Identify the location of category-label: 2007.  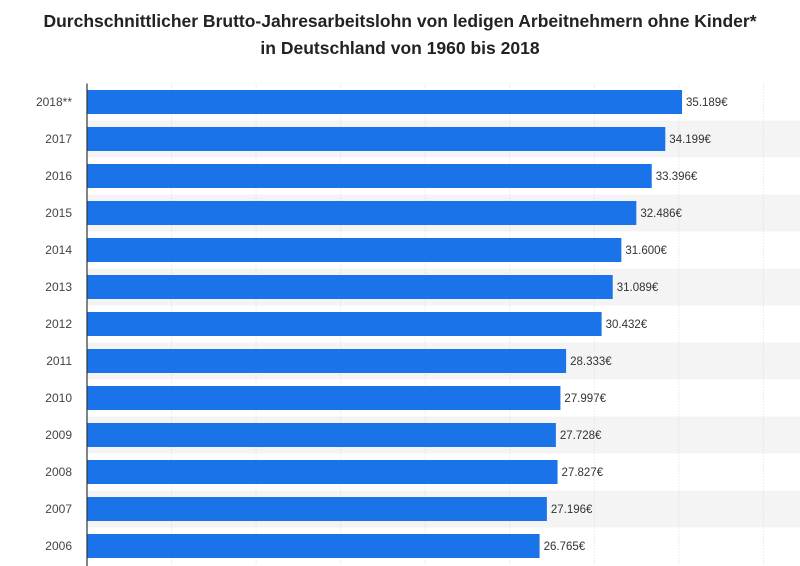
(58, 509).